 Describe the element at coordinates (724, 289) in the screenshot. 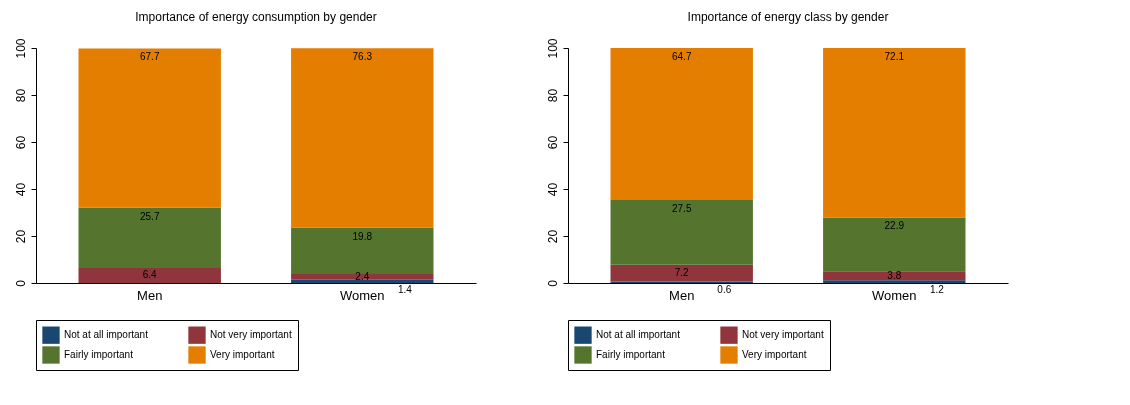

I see `data-label: 0.6` at that location.